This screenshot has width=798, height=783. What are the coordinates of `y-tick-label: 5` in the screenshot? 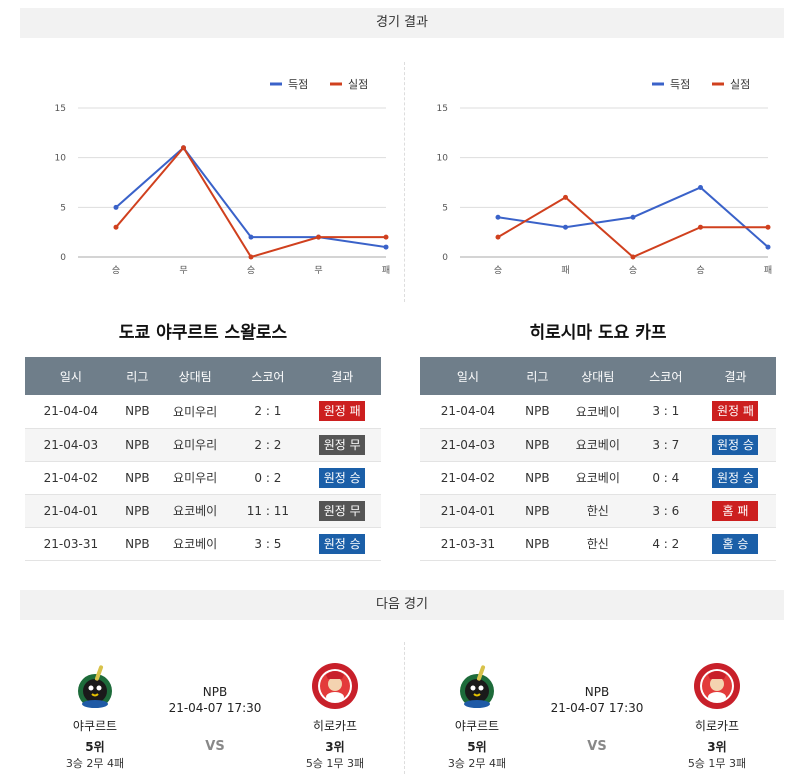 It's located at (445, 208).